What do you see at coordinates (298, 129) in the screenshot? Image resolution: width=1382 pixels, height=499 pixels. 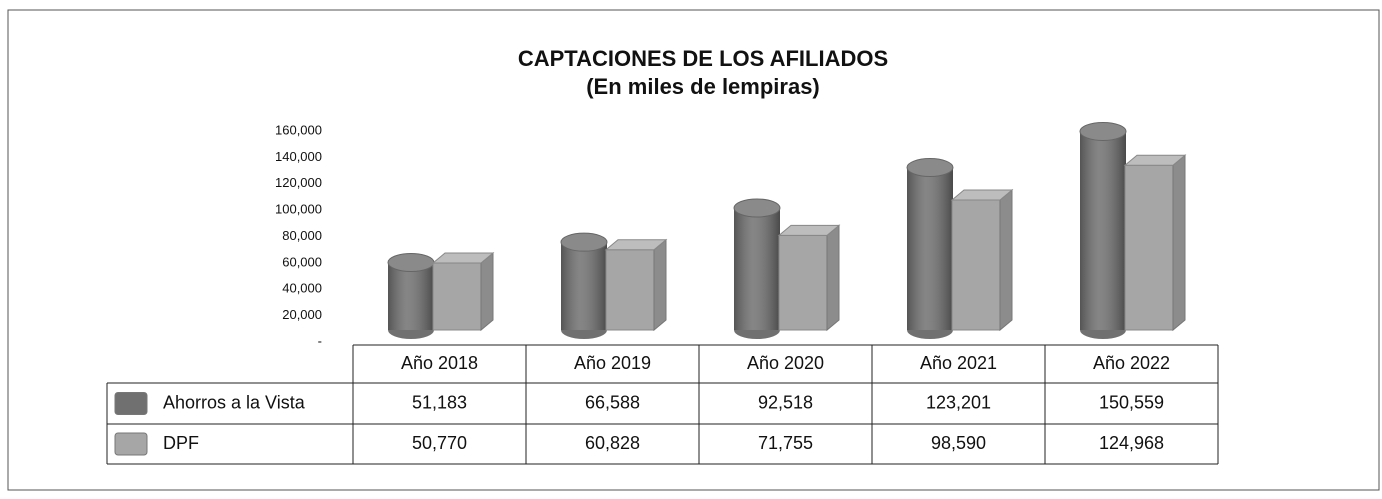 I see `y-tick-label: 160,000` at bounding box center [298, 129].